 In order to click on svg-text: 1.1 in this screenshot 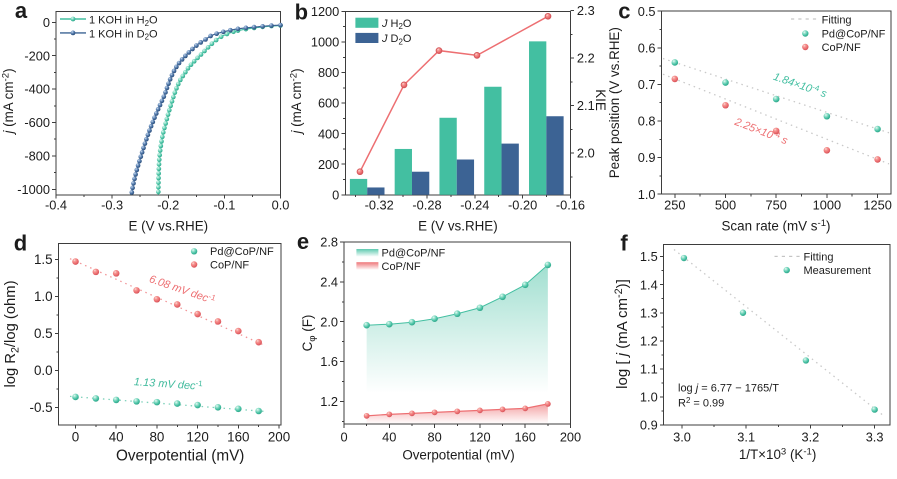, I will do `click(649, 368)`.